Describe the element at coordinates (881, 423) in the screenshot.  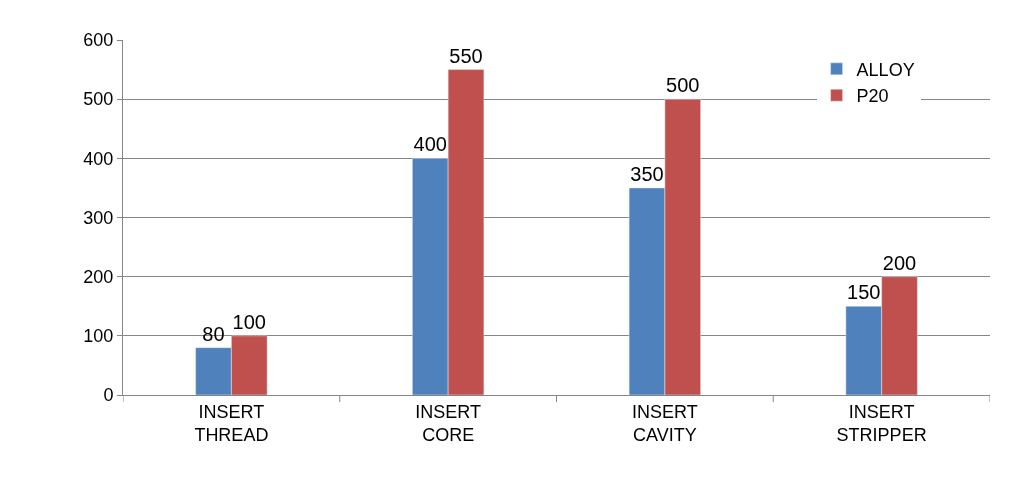
I see `x-tick-label: INSERT STRIPPER` at that location.